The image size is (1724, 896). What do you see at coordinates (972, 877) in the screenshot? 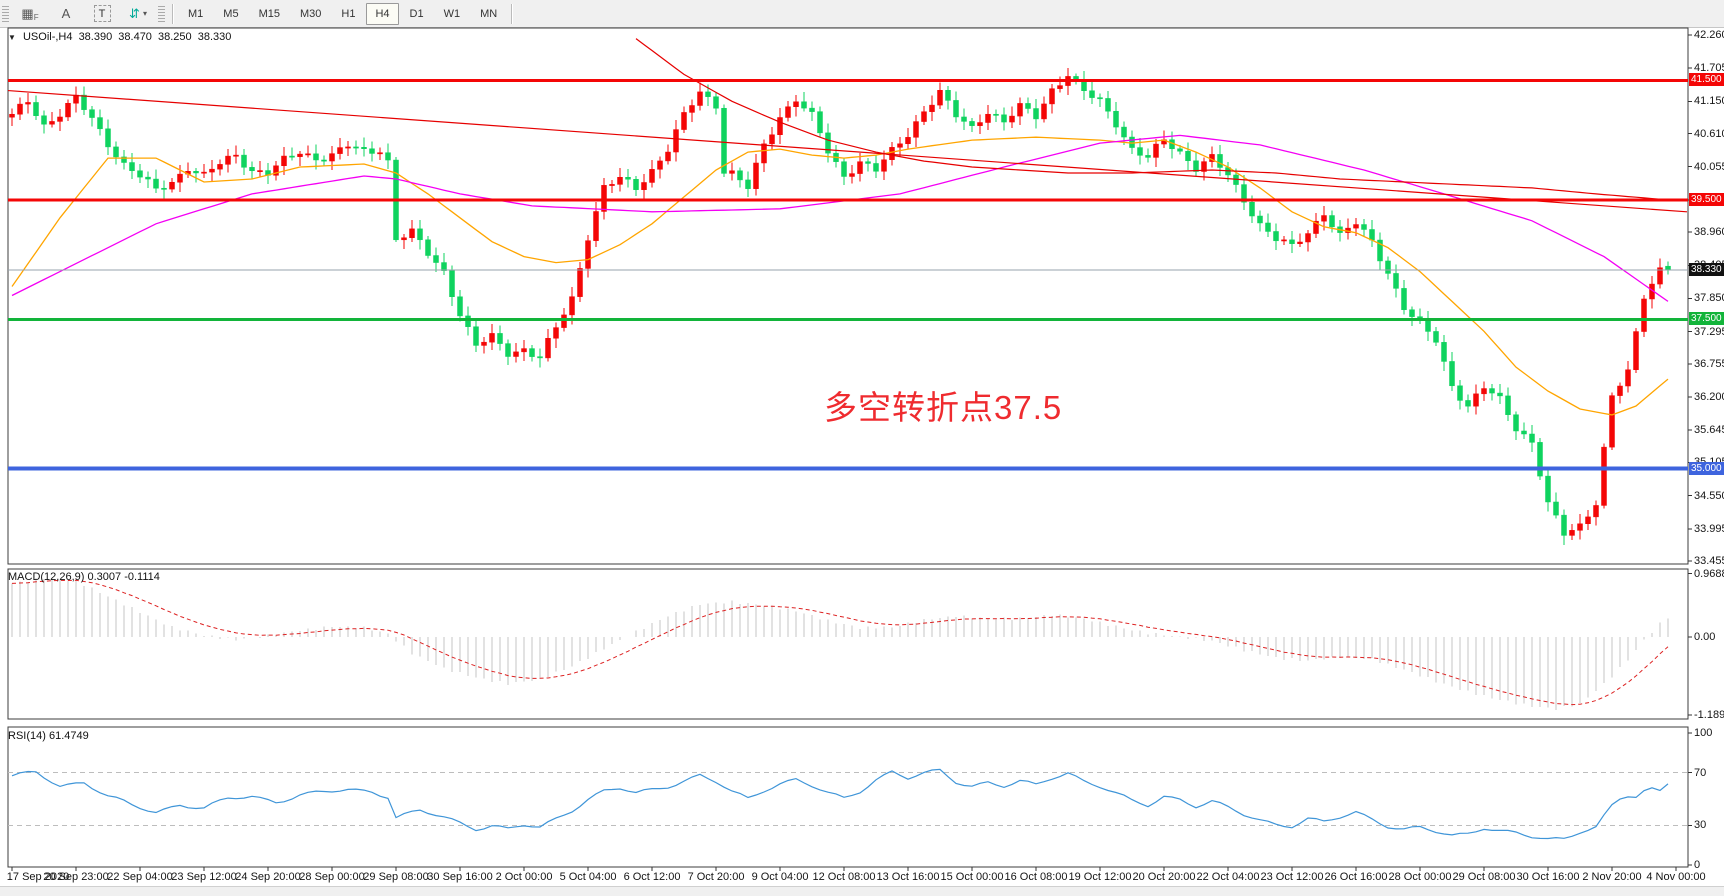
I see `date-label: 15 Oct 00:00` at bounding box center [972, 877].